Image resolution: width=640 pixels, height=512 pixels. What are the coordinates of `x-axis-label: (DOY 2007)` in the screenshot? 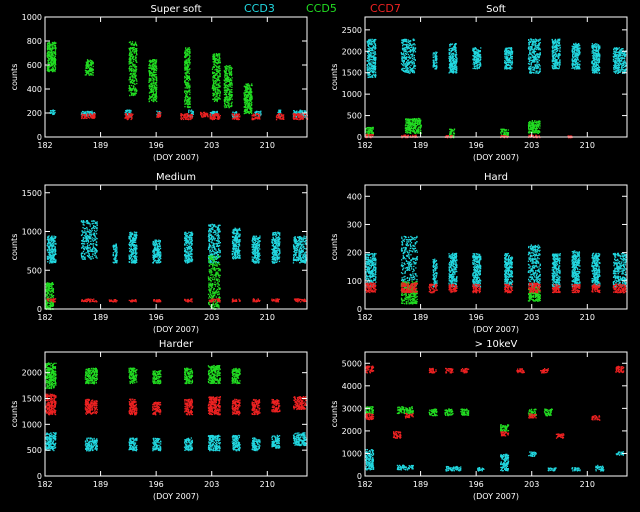 It's located at (176, 157).